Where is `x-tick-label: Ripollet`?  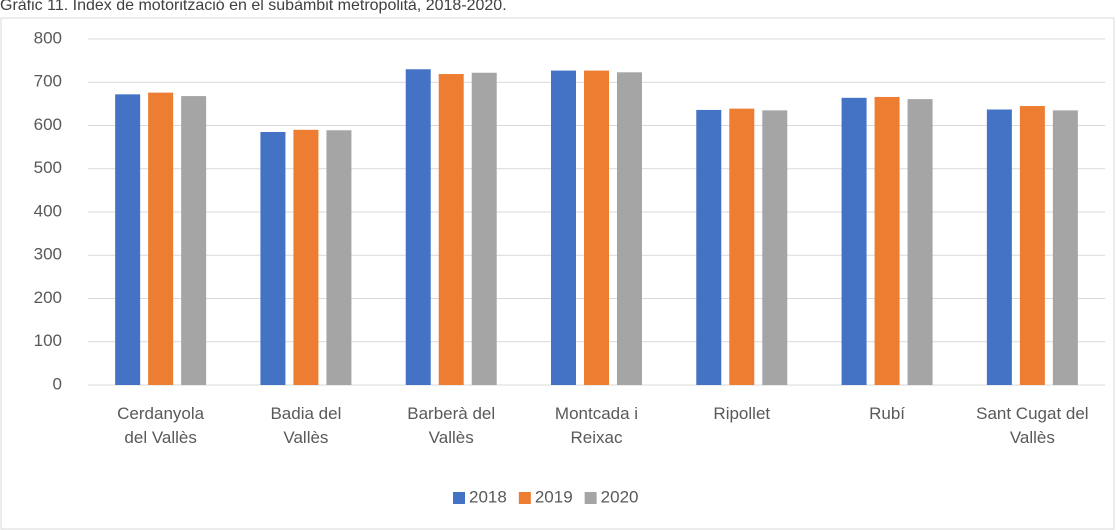 x-tick-label: Ripollet is located at coordinates (742, 414).